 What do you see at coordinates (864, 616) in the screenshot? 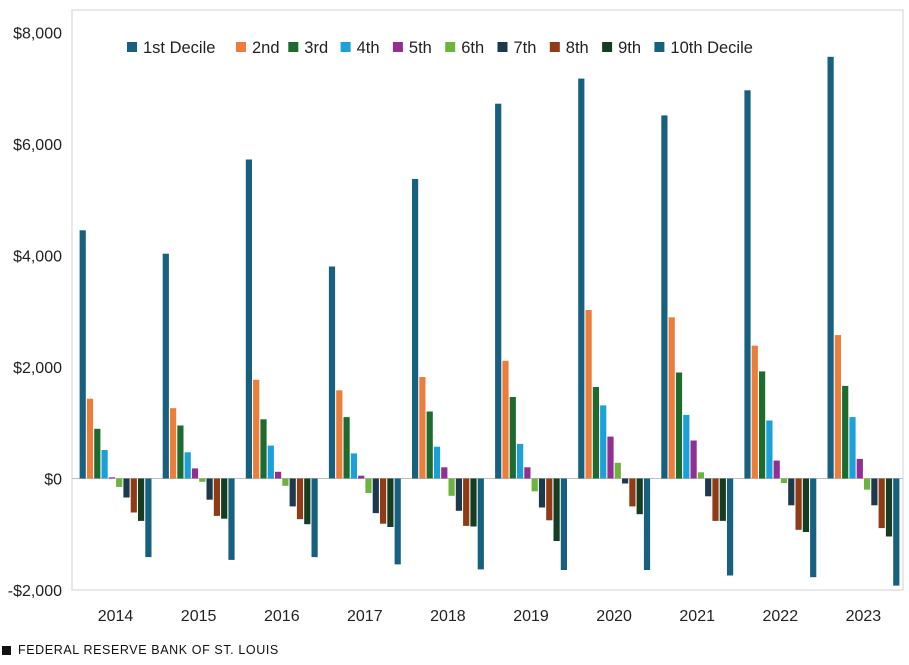
I see `x-tick-label: 2023` at bounding box center [864, 616].